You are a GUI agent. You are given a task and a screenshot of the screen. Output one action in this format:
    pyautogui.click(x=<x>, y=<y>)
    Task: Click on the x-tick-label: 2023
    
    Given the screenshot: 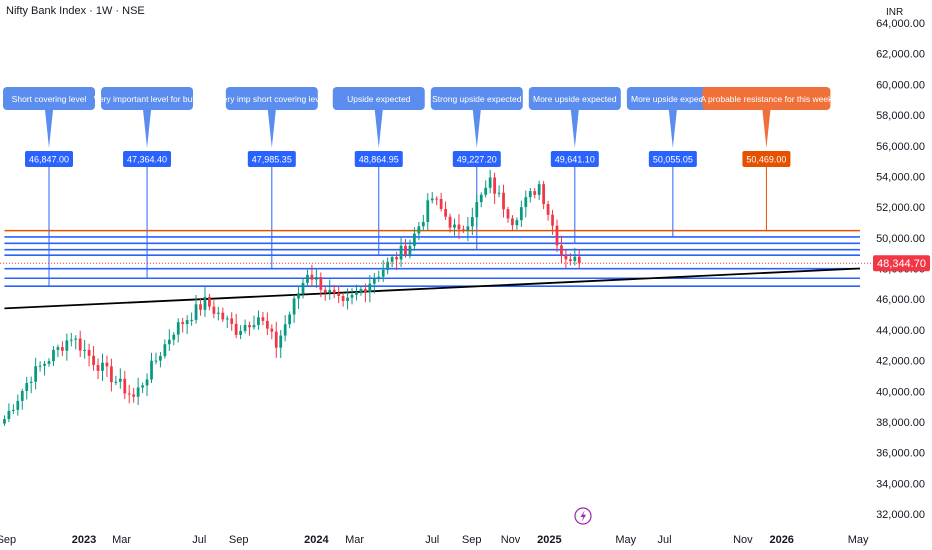 What is the action you would take?
    pyautogui.click(x=84, y=540)
    